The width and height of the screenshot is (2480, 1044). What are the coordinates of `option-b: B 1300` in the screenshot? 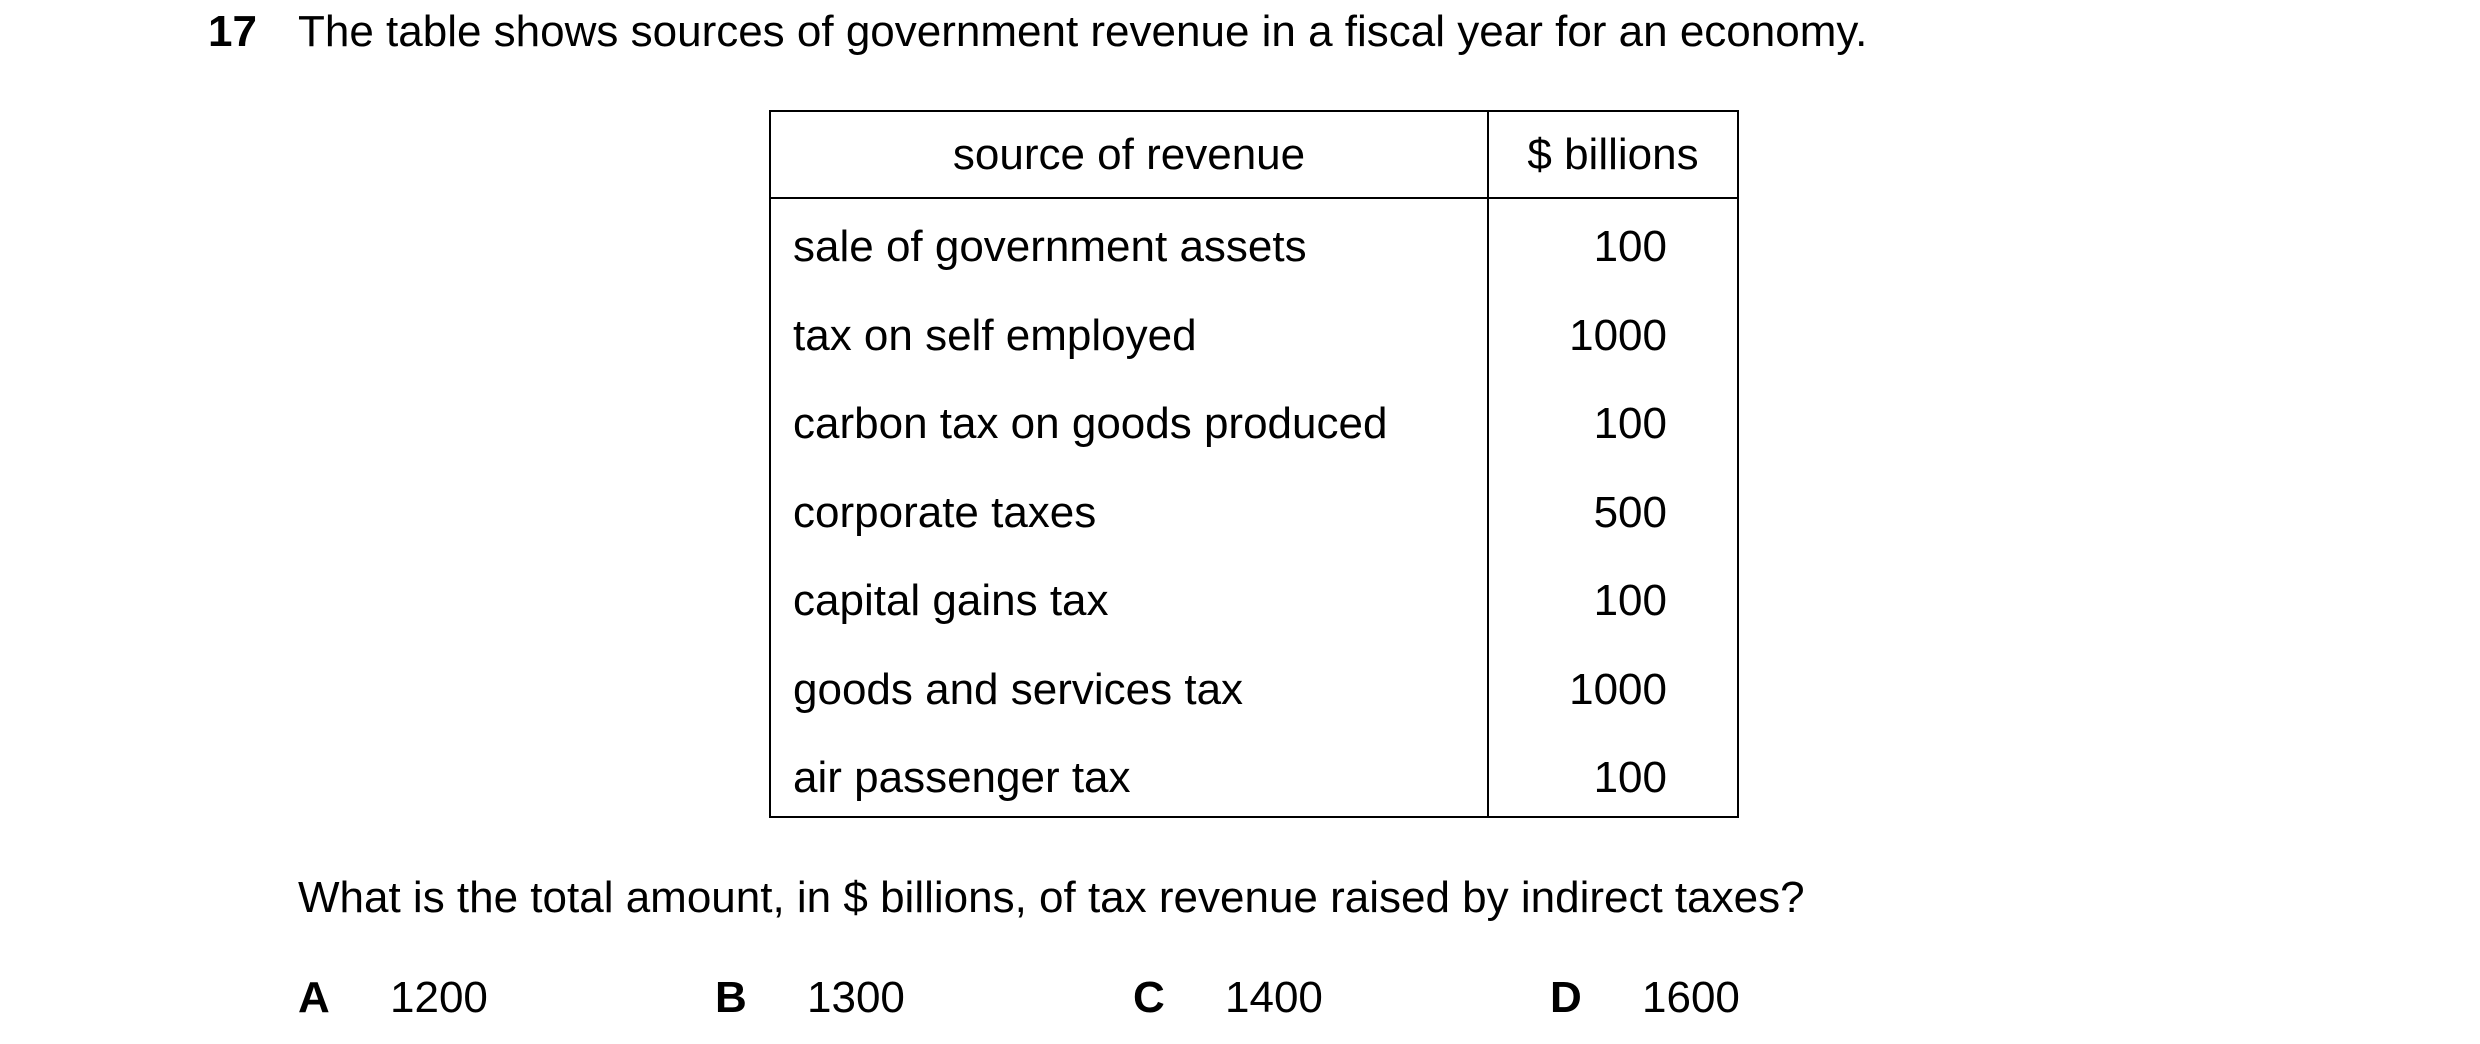 It's located at (810, 998).